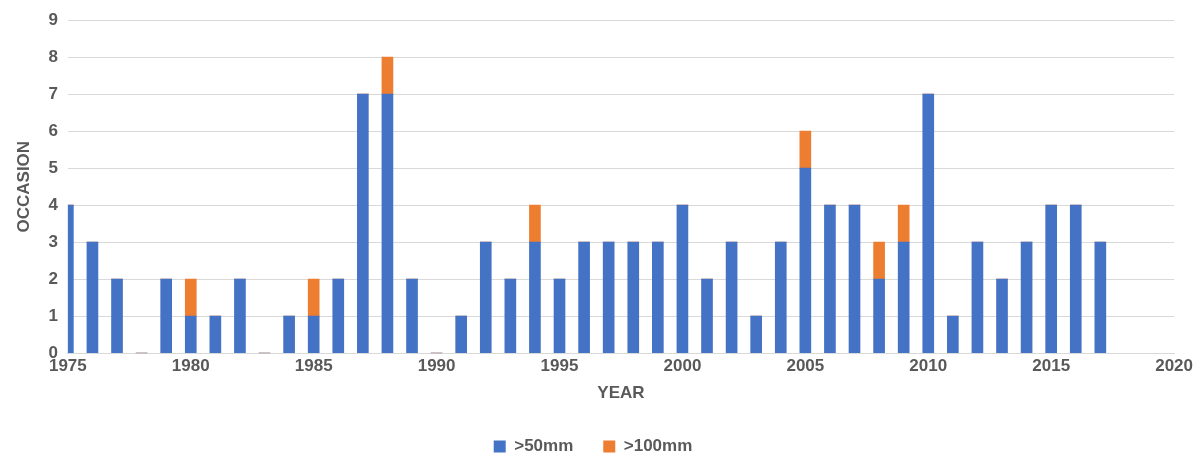  What do you see at coordinates (805, 366) in the screenshot?
I see `x-tick-label: 2005` at bounding box center [805, 366].